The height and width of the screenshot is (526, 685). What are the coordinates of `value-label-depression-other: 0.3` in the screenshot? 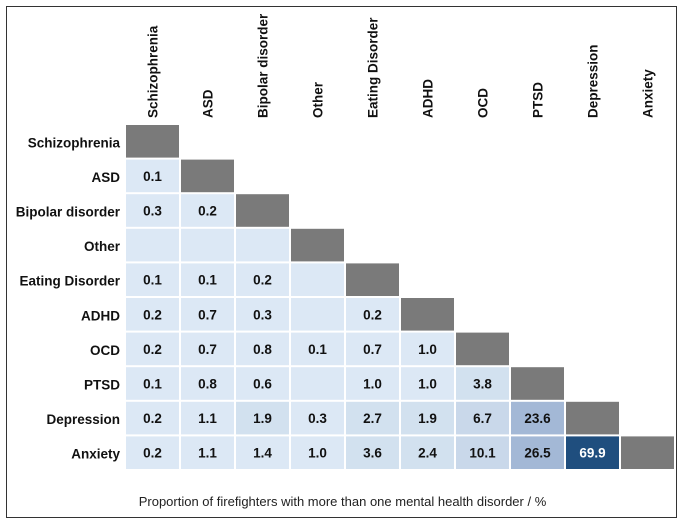 It's located at (317, 418).